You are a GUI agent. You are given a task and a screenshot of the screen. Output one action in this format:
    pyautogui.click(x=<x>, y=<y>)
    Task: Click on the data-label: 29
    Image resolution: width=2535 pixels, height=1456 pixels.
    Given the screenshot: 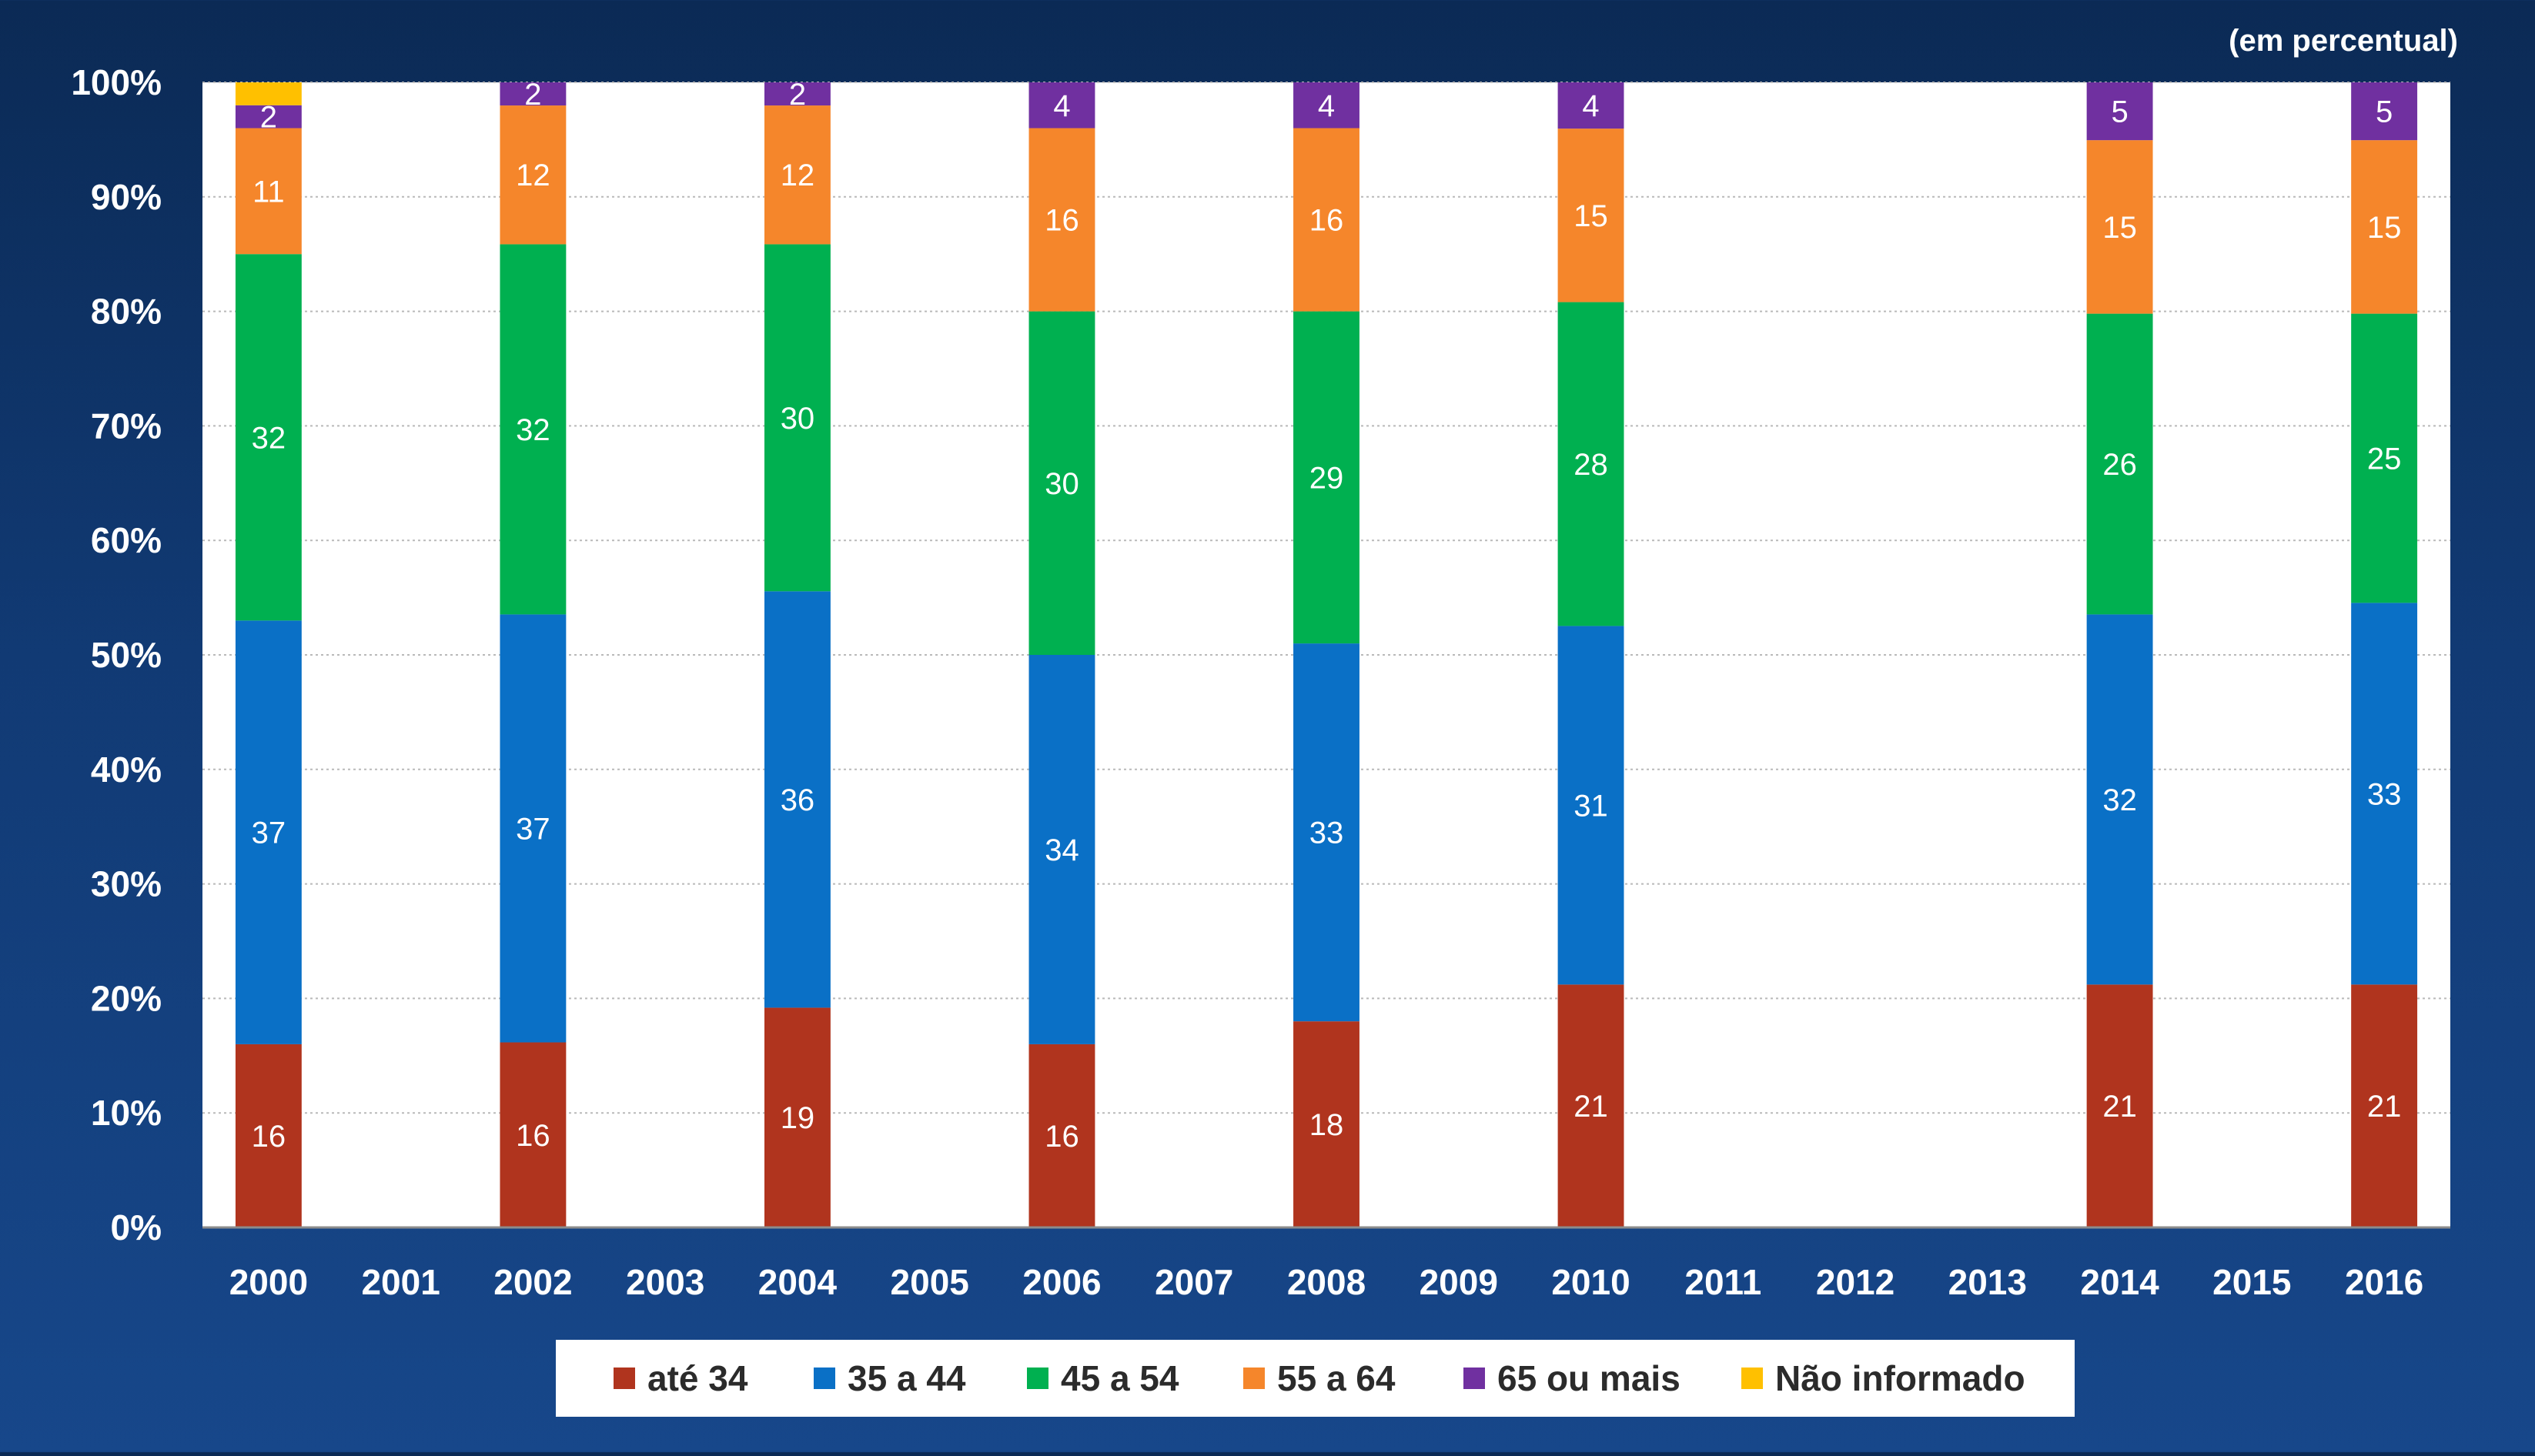 What is the action you would take?
    pyautogui.click(x=1326, y=478)
    